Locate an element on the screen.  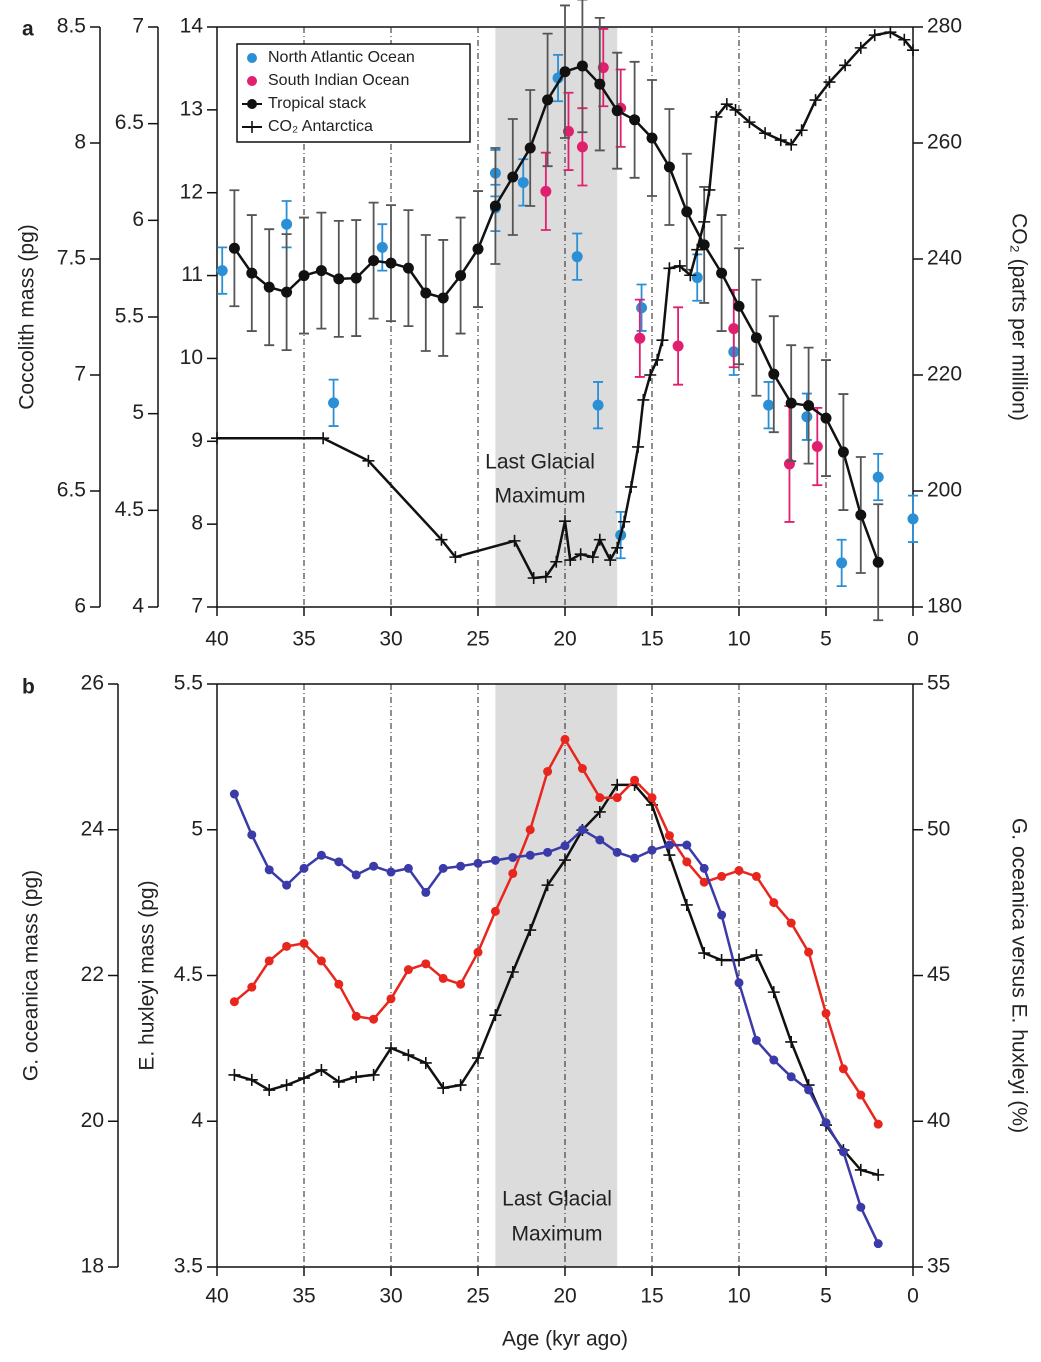
y3-tick-label: 8.5 is located at coordinates (71, 26).